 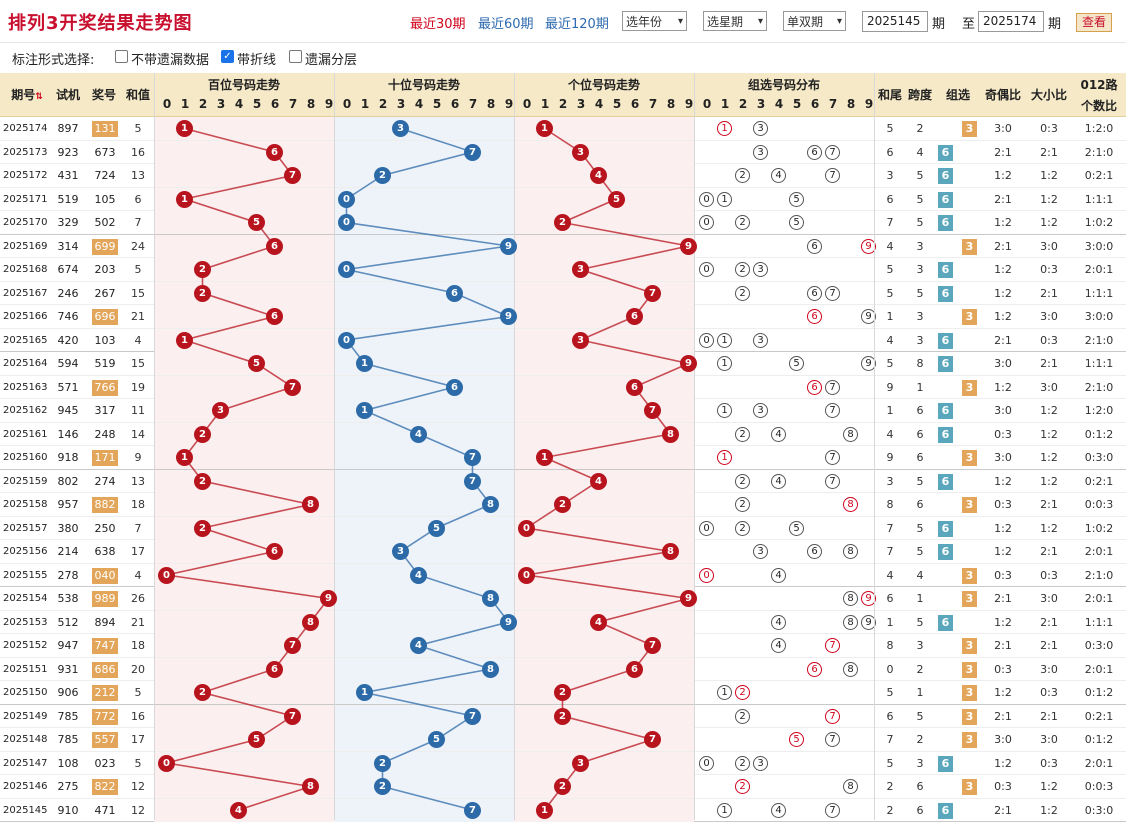 What do you see at coordinates (68, 152) in the screenshot?
I see `trial-cell: 923` at bounding box center [68, 152].